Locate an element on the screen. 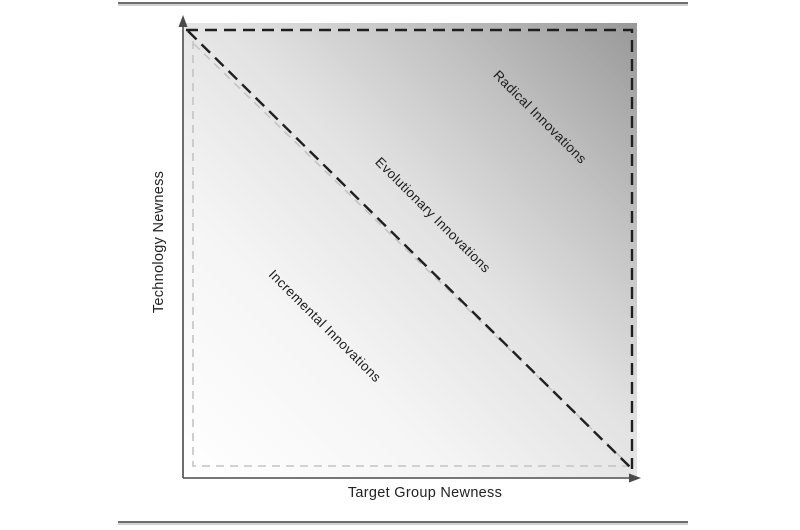 This screenshot has width=800, height=530. y-axis-label: Technology Newness is located at coordinates (159, 242).